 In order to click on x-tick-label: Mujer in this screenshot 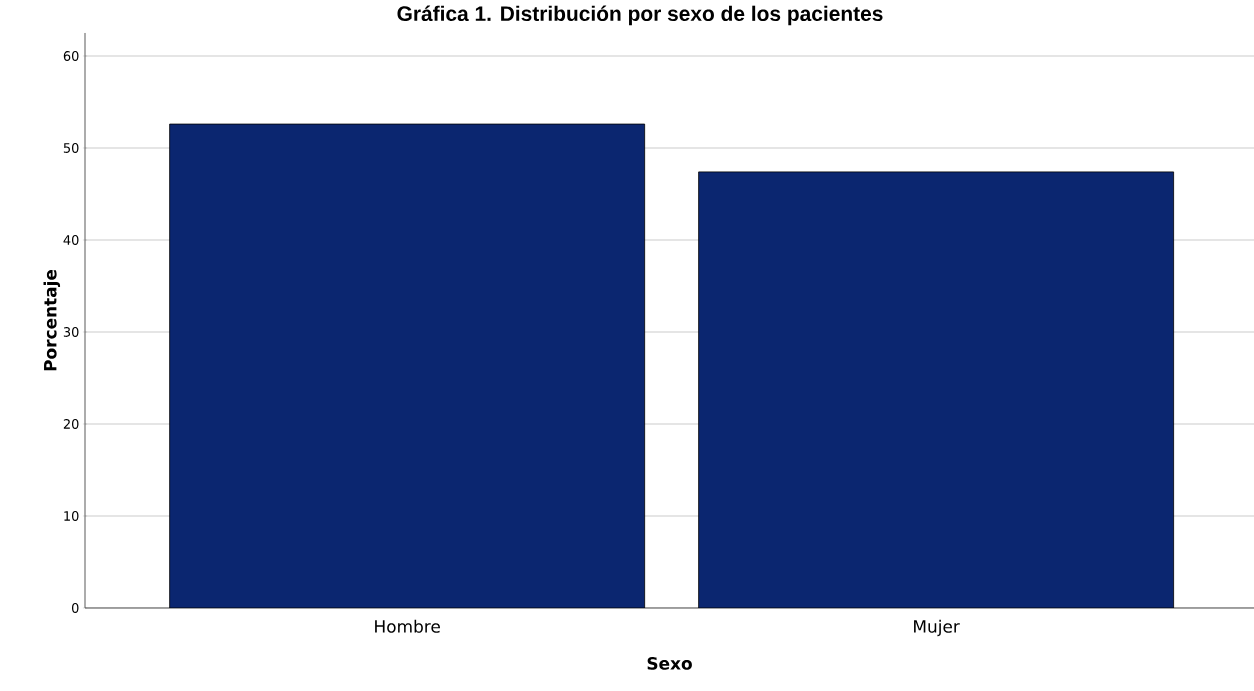, I will do `click(937, 628)`.